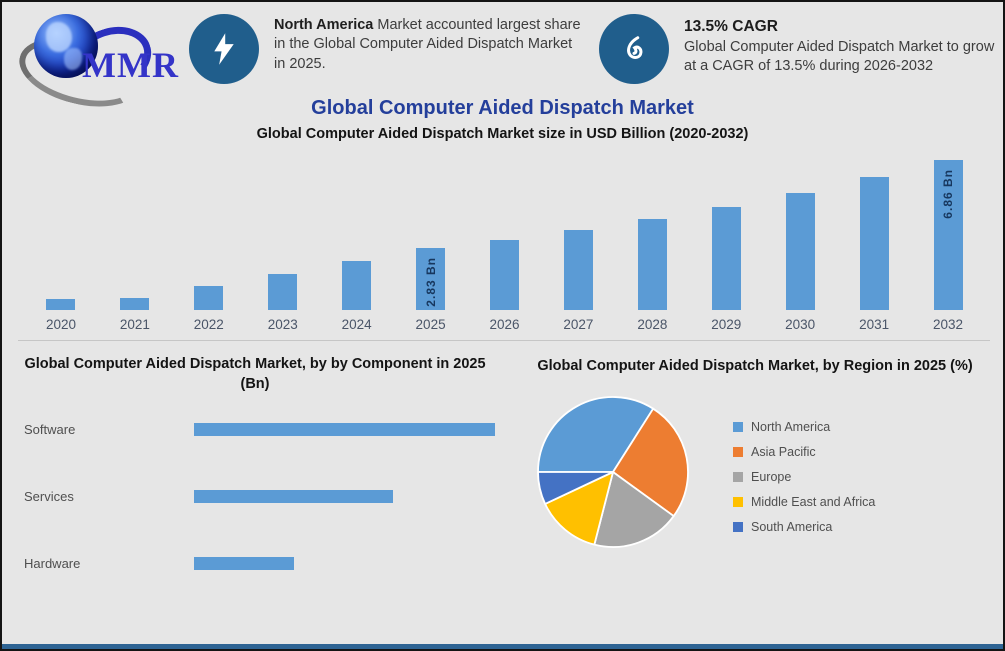 This screenshot has height=651, width=1005. Describe the element at coordinates (430, 282) in the screenshot. I see `bar-value-label-2025: 2.83 Bn` at that location.